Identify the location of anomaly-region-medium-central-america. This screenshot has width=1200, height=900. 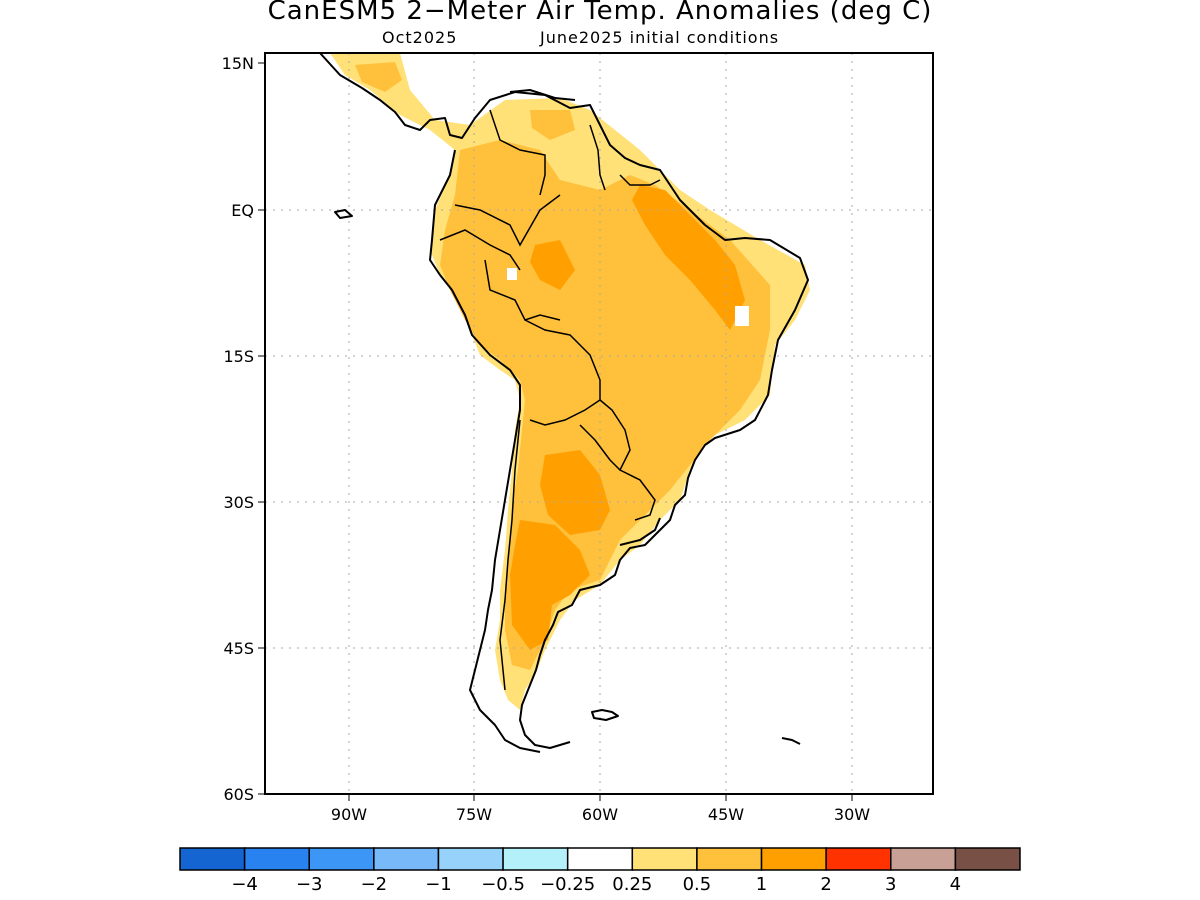
(378, 77).